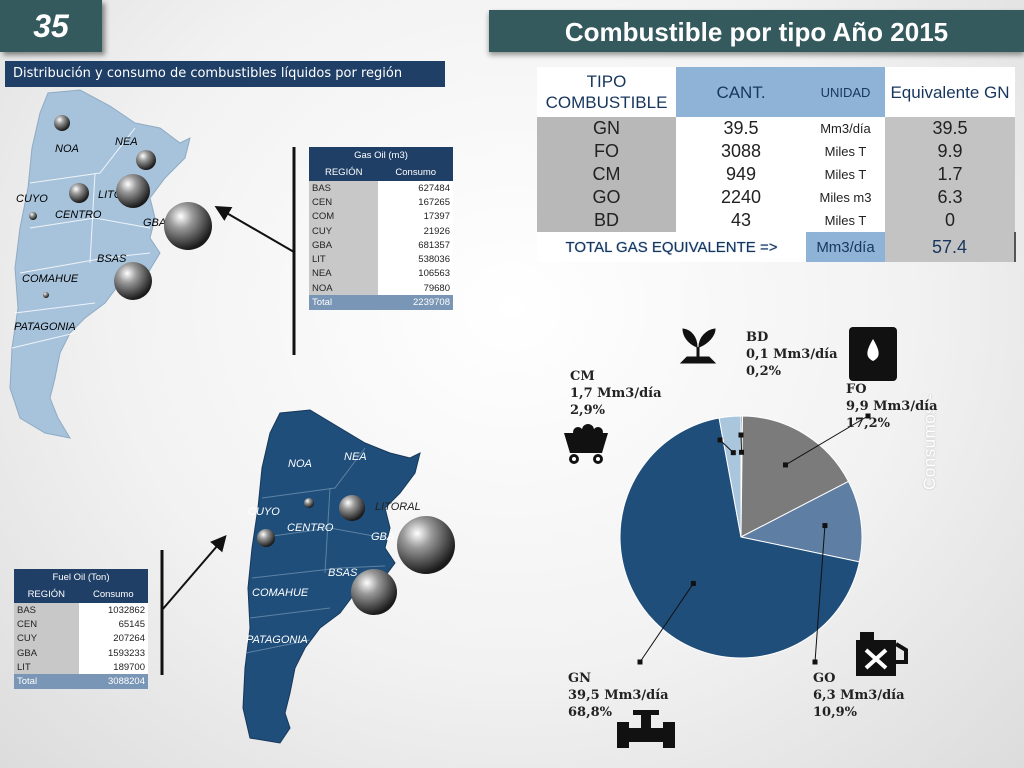 The width and height of the screenshot is (1024, 768). What do you see at coordinates (618, 695) in the screenshot?
I see `pie-label-gn: GN 39,5 Mm3/día 68,8%` at bounding box center [618, 695].